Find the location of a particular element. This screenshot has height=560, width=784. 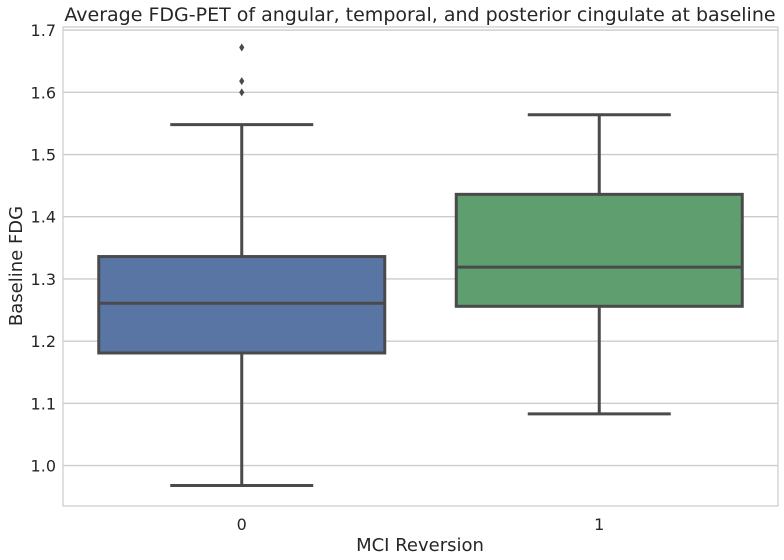

y-tick-label: 1.6 is located at coordinates (43, 92).